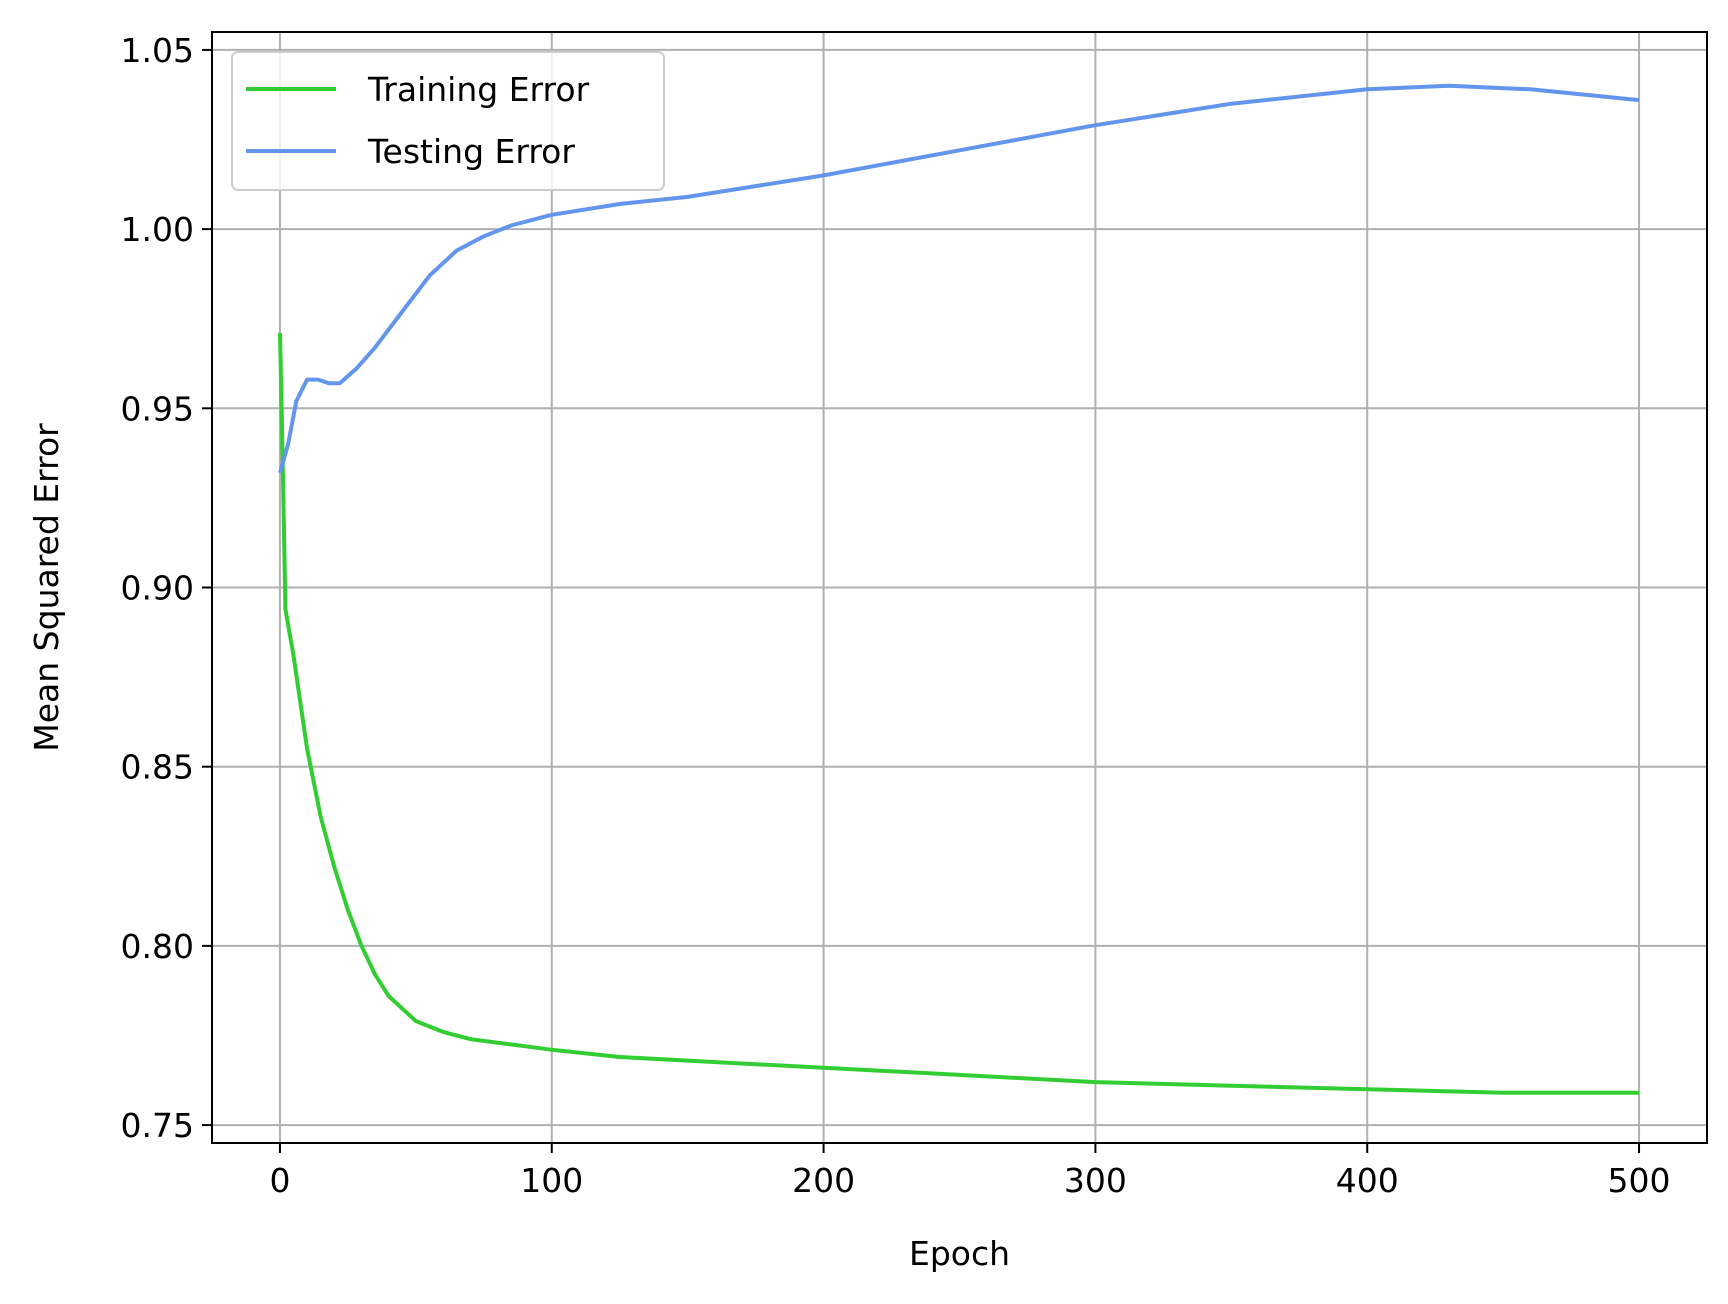 The image size is (1728, 1304). What do you see at coordinates (478, 89) in the screenshot?
I see `legend-label-training-error: Training Error` at bounding box center [478, 89].